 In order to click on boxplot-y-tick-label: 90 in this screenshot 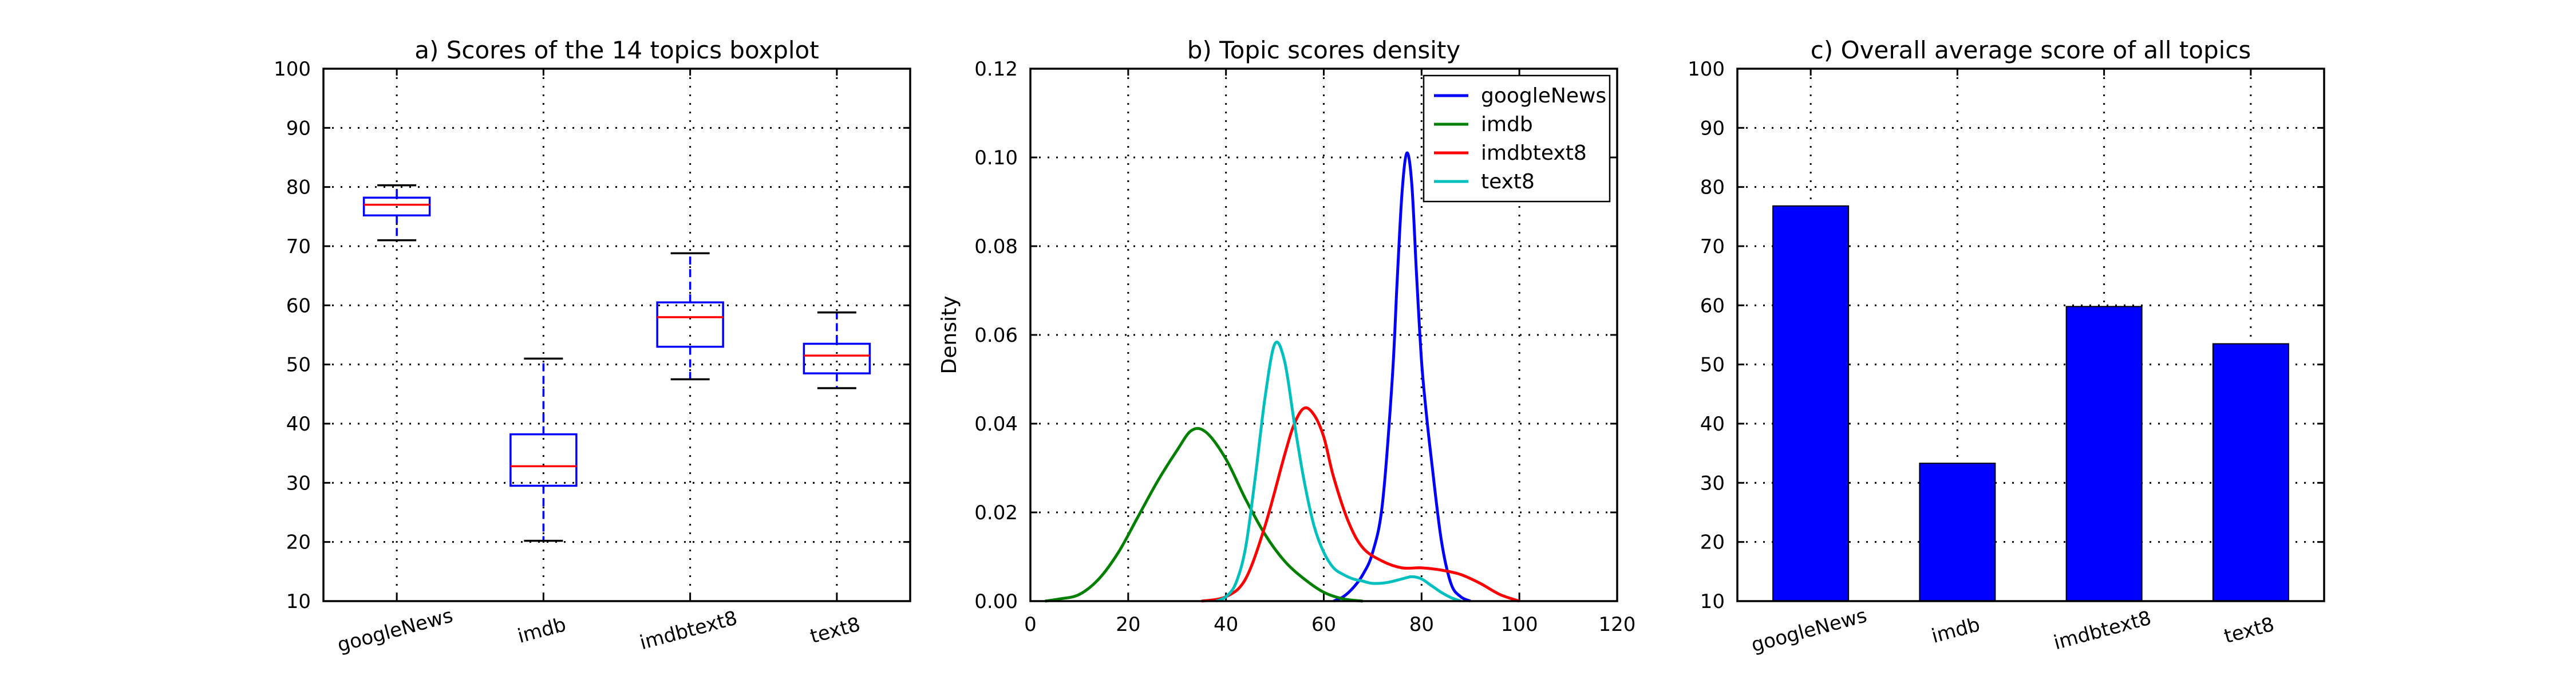, I will do `click(298, 128)`.